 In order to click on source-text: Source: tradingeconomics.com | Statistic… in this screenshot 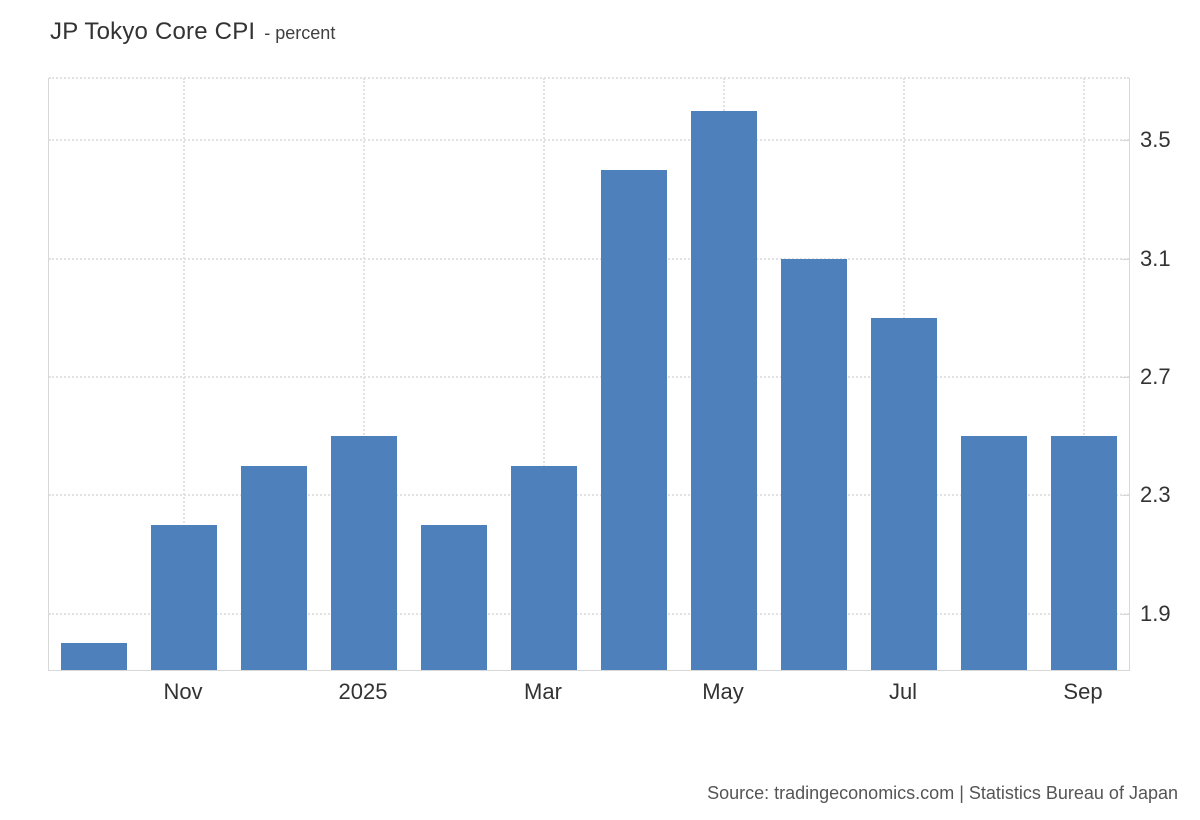, I will do `click(942, 793)`.